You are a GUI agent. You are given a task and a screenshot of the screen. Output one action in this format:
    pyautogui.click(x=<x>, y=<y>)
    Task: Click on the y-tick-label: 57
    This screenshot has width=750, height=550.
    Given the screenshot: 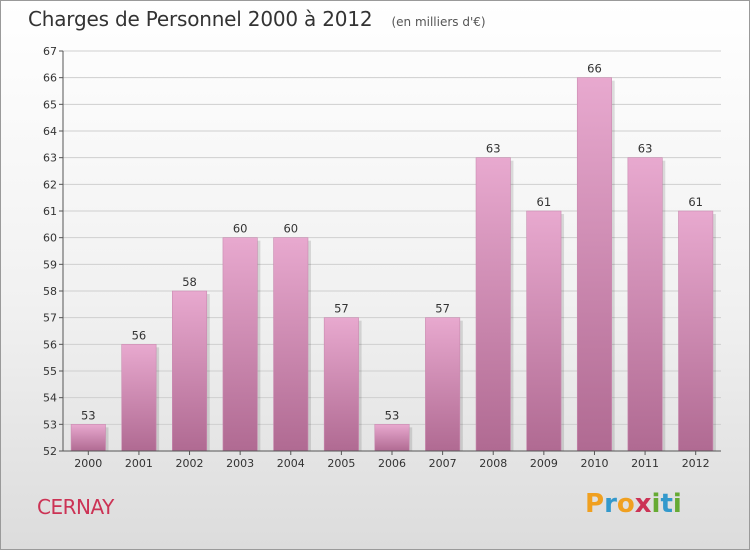 What is the action you would take?
    pyautogui.click(x=50, y=318)
    